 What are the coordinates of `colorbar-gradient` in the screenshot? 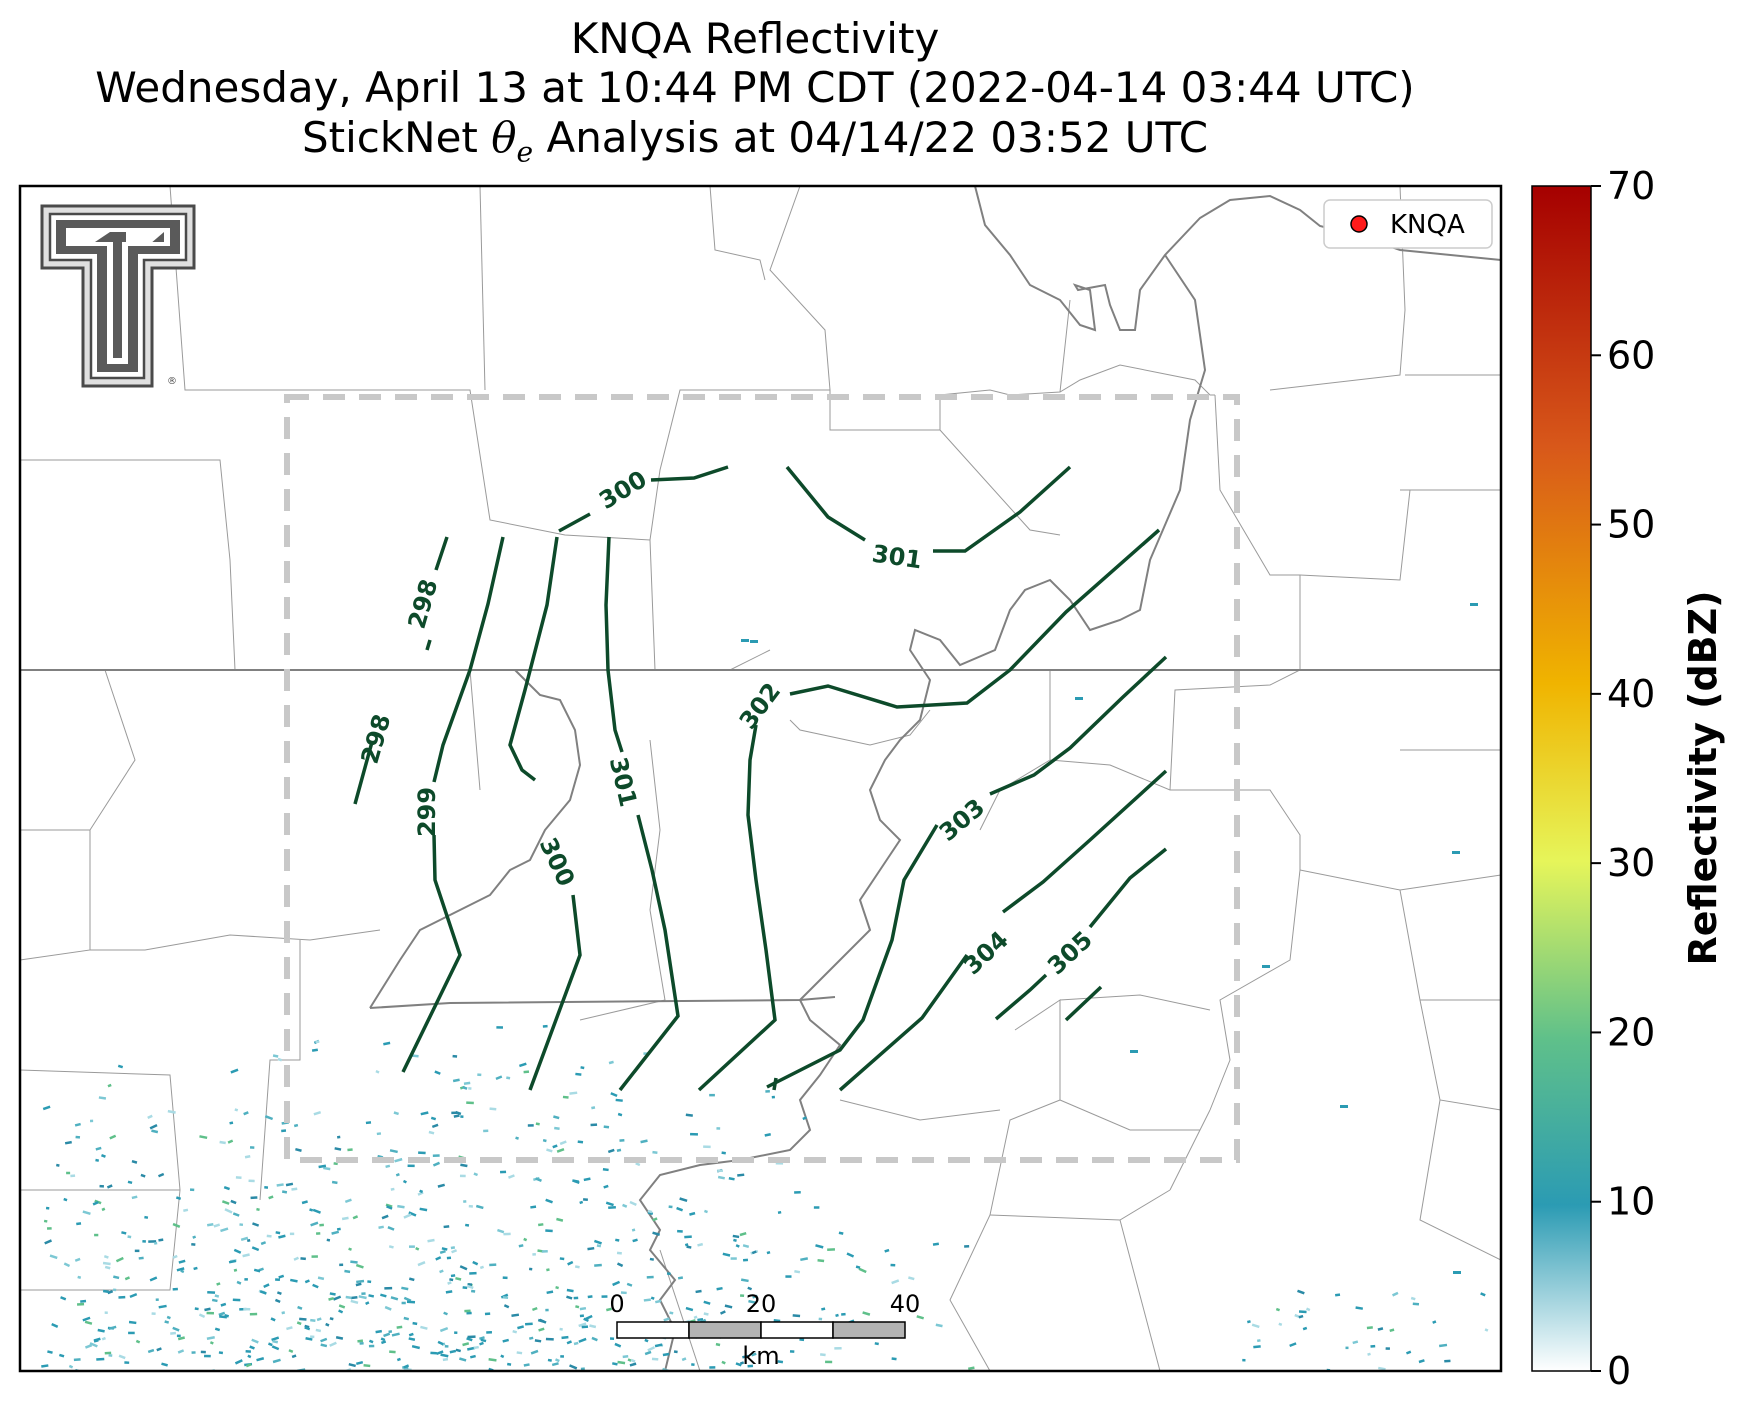 It's located at (1561, 778).